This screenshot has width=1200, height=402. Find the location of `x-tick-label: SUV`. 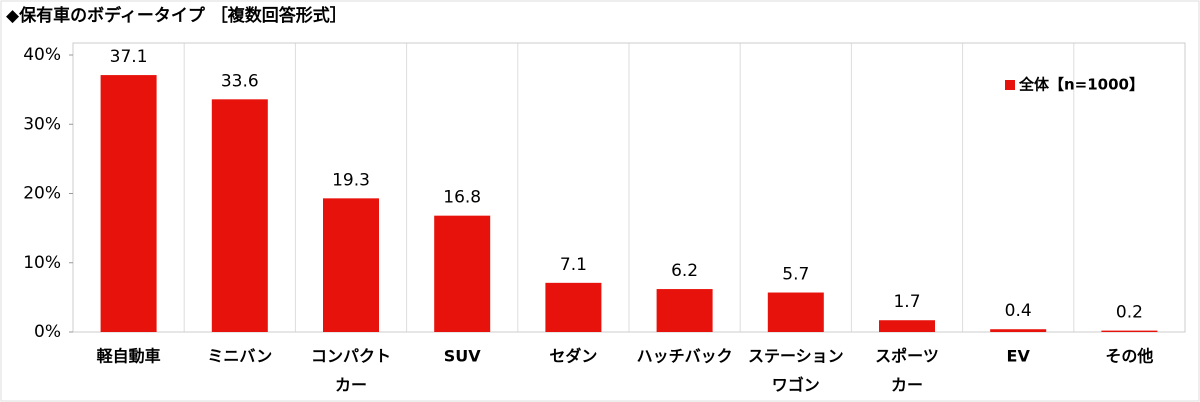

x-tick-label: SUV is located at coordinates (463, 356).